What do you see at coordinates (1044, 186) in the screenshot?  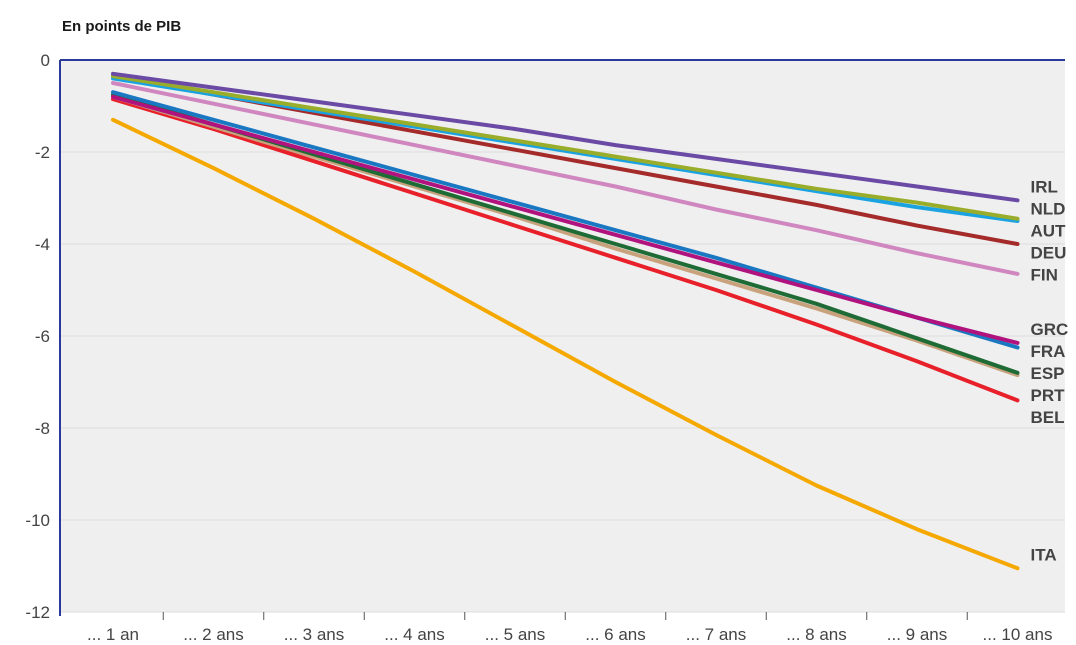 I see `series-label-irl: IRL` at bounding box center [1044, 186].